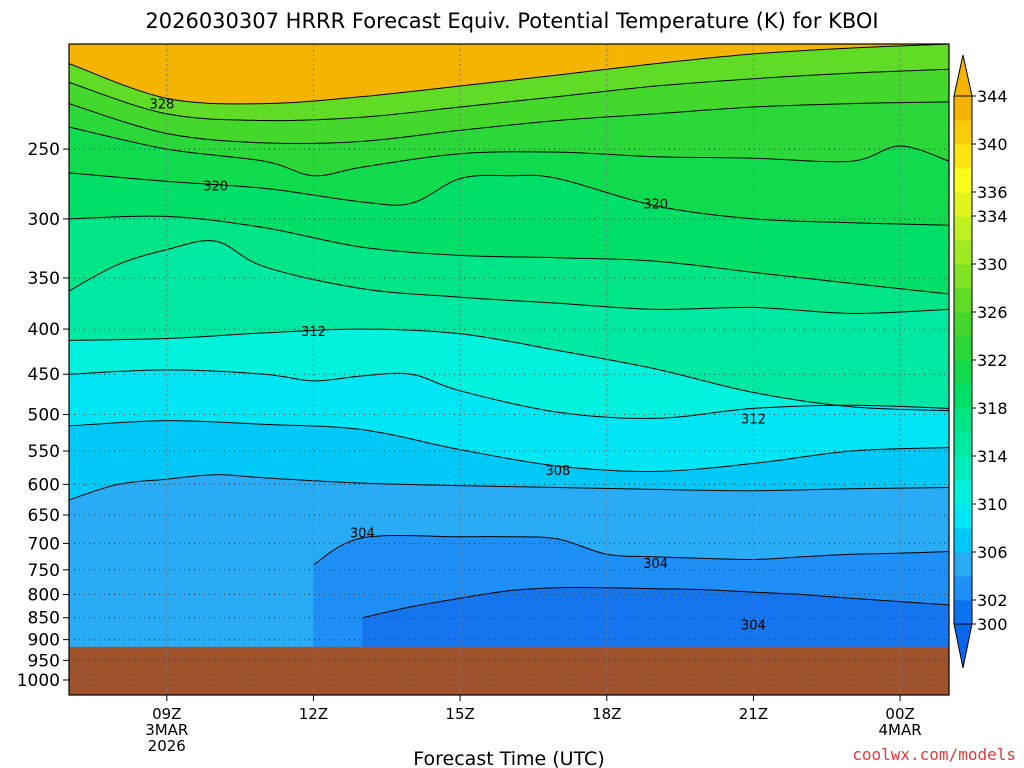 Image resolution: width=1024 pixels, height=768 pixels. I want to click on colorbar-tick-label: 334, so click(992, 216).